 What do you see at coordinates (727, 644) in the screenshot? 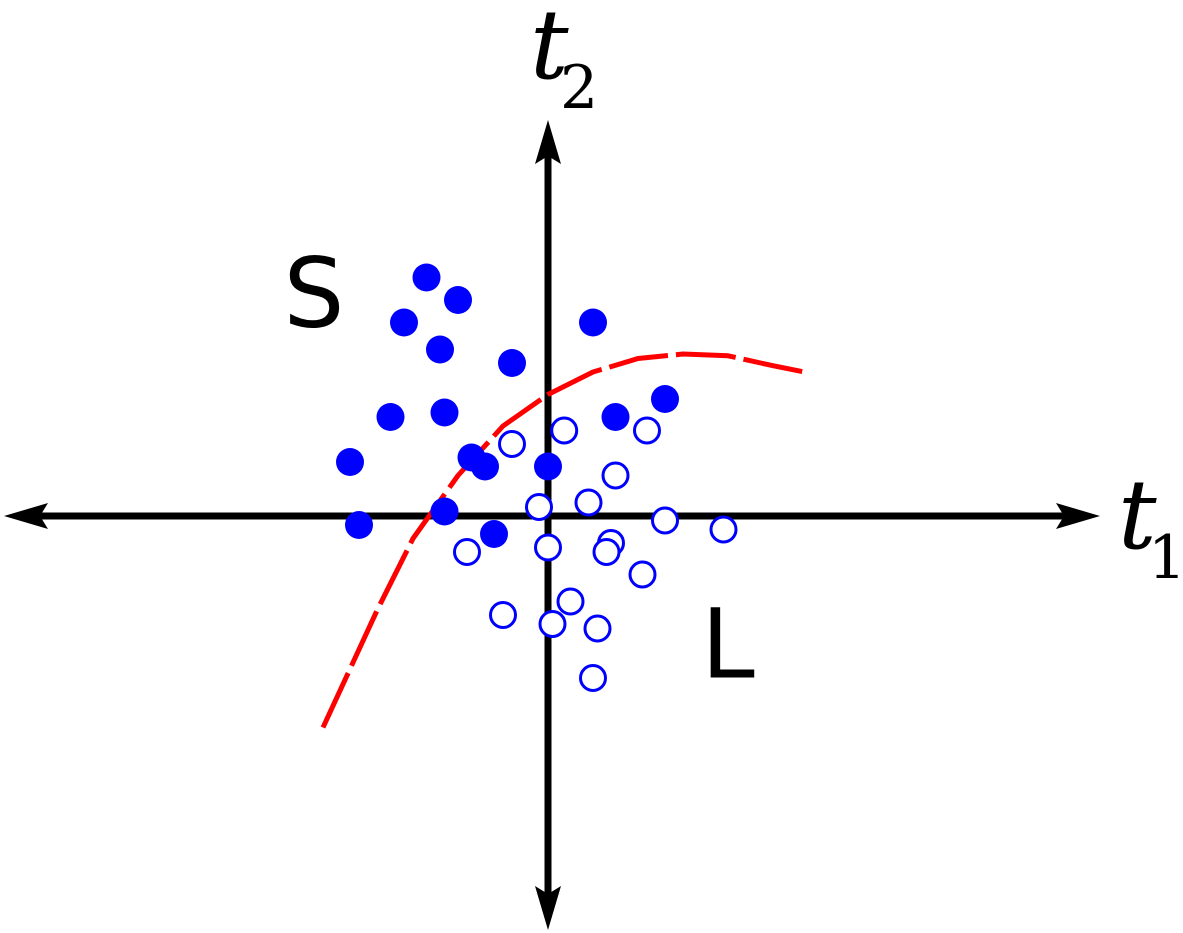
I see `region-label-l: L` at bounding box center [727, 644].